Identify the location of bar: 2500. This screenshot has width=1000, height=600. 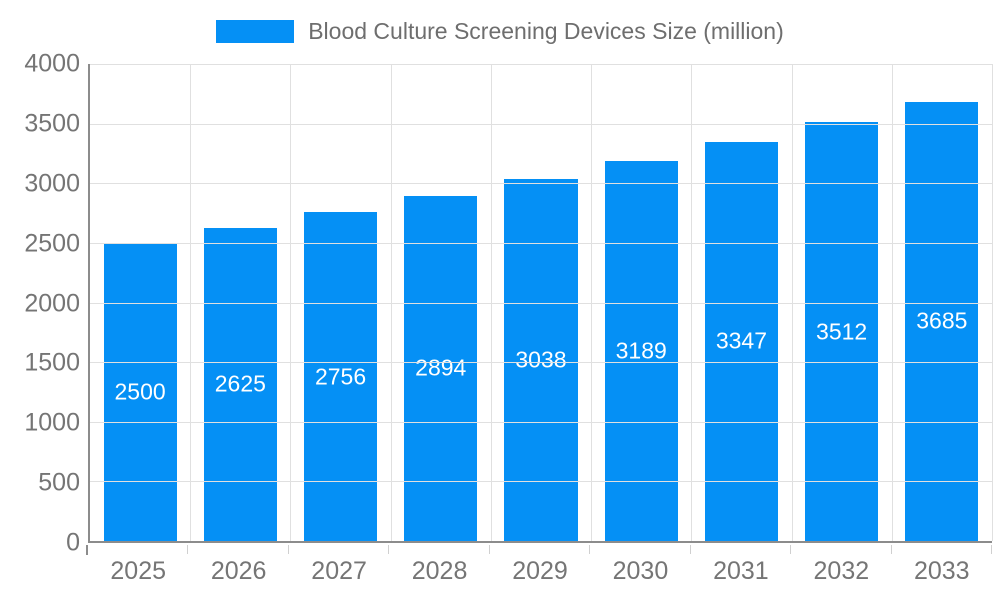
(140, 391).